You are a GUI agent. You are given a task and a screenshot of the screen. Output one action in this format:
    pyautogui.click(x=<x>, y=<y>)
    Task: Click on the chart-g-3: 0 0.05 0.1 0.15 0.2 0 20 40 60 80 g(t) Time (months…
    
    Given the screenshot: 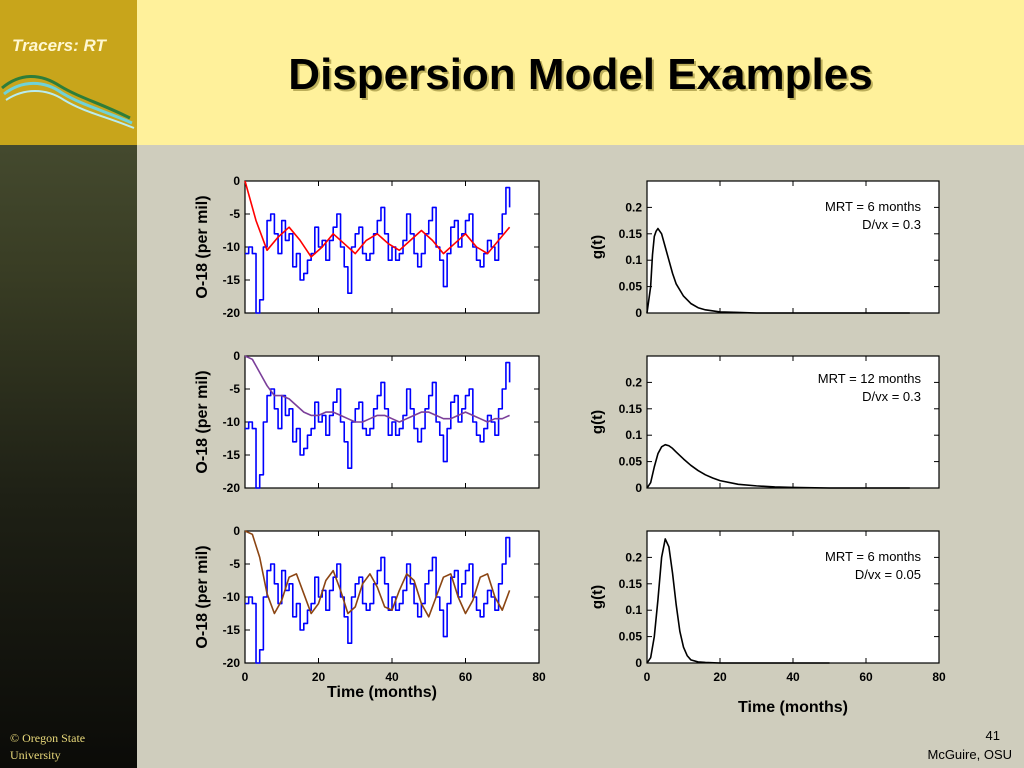 What is the action you would take?
    pyautogui.click(x=767, y=623)
    